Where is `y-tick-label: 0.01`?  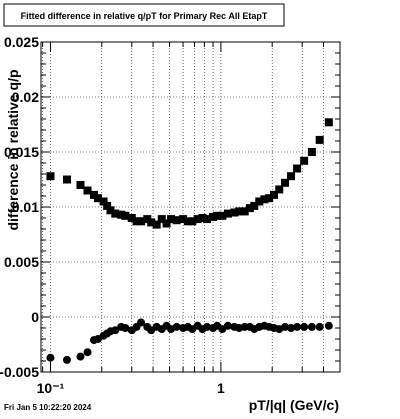
y-tick-label: 0.01 is located at coordinates (25, 207).